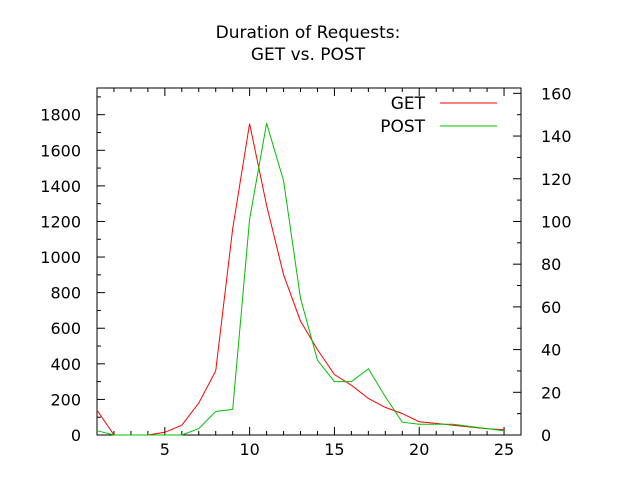 Image resolution: width=640 pixels, height=480 pixels. I want to click on y-tick-label: 0, so click(76, 435).